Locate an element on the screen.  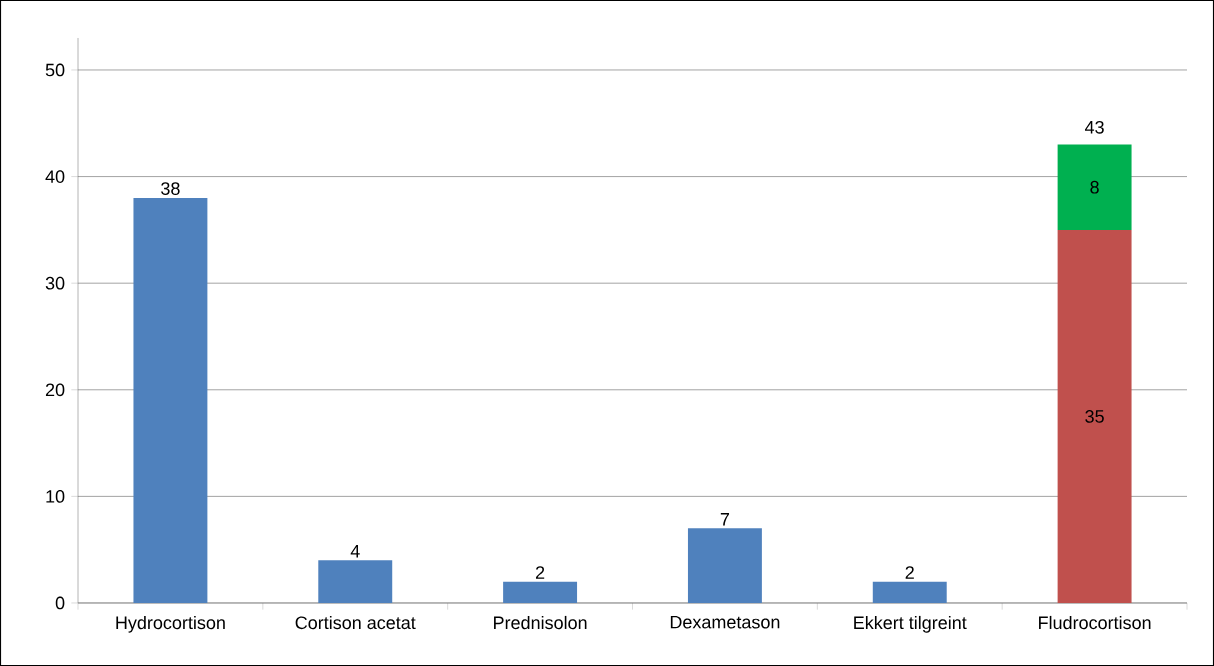
data-label: 35 is located at coordinates (1094, 416).